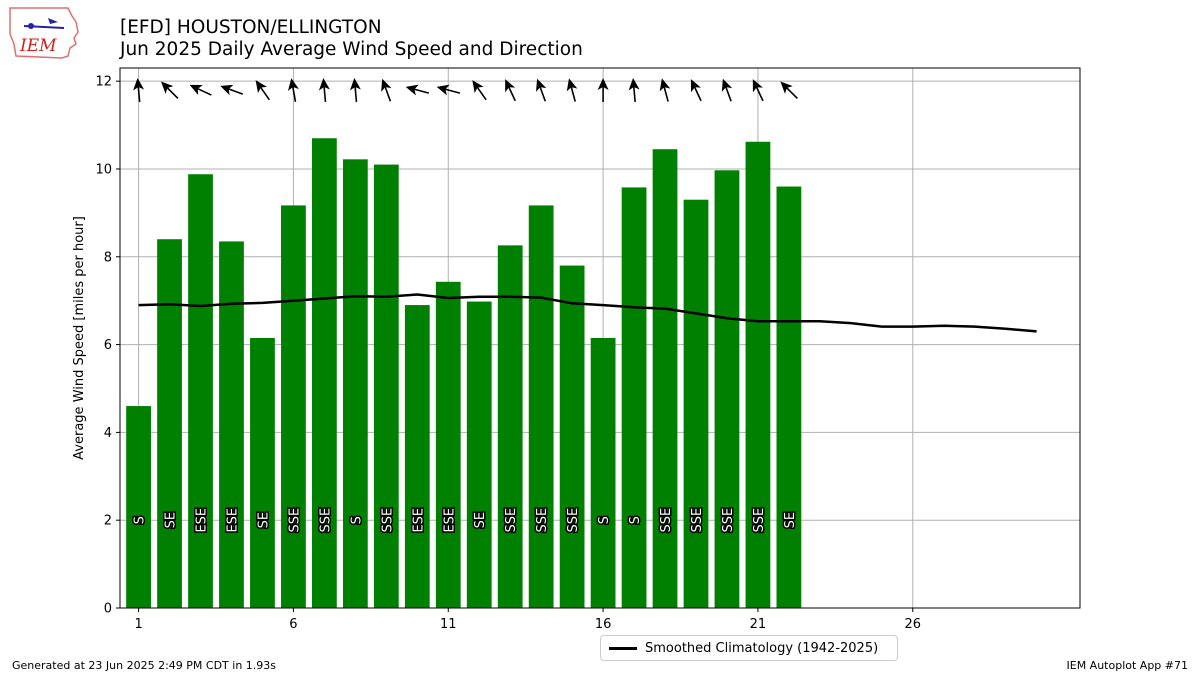 This screenshot has height=675, width=1200. Describe the element at coordinates (294, 520) in the screenshot. I see `direction-label-day-6: SSE` at that location.